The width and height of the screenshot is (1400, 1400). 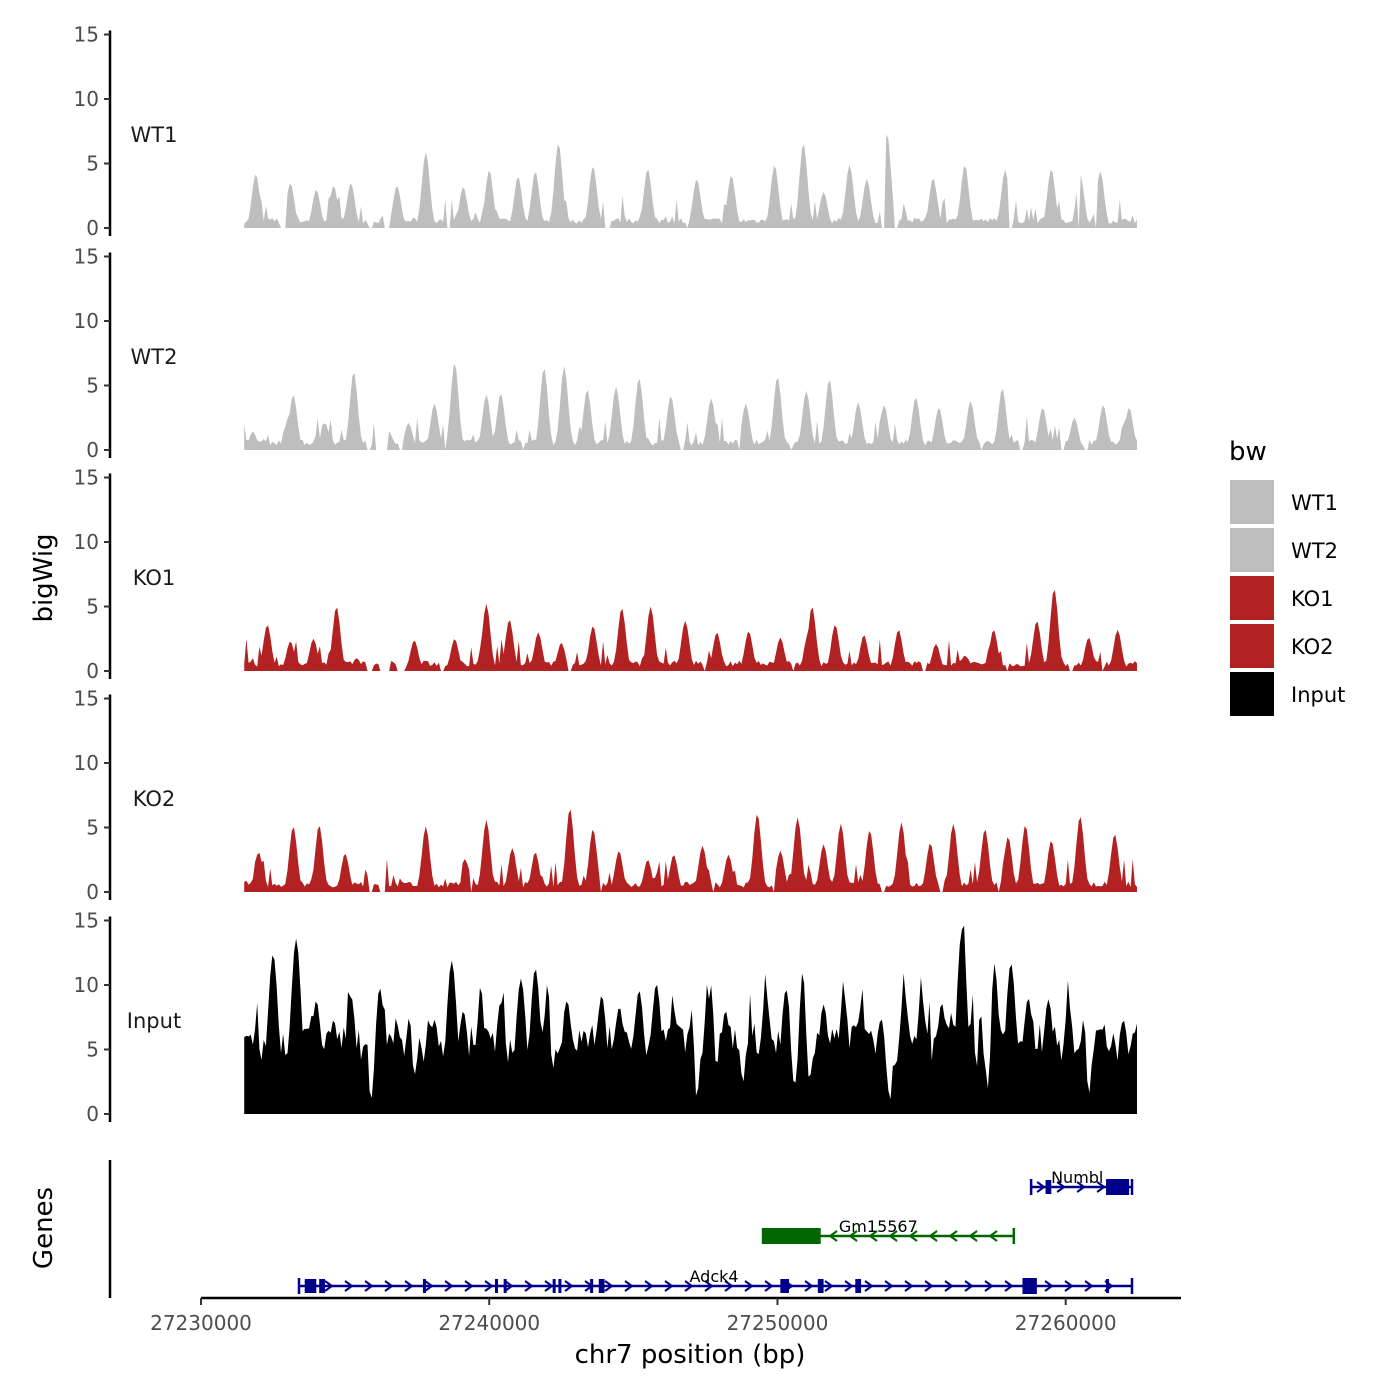 I want to click on x-axis: 27230000 27240000 27250000 27260000, so click(x=665, y=1315).